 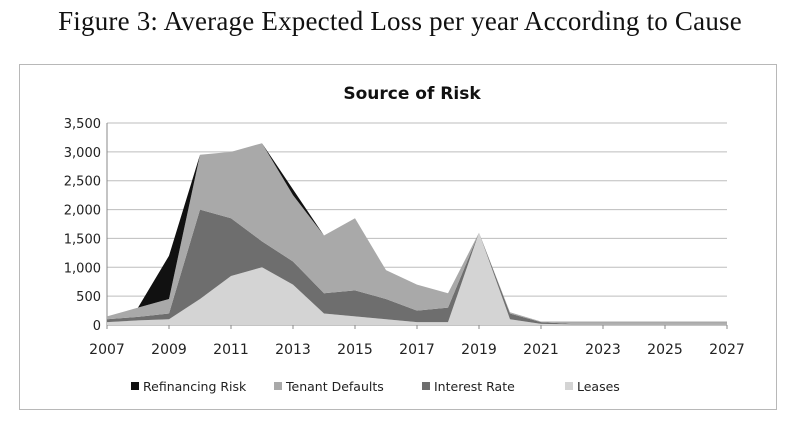 What do you see at coordinates (82, 182) in the screenshot?
I see `y-tick-label: 2,500` at bounding box center [82, 182].